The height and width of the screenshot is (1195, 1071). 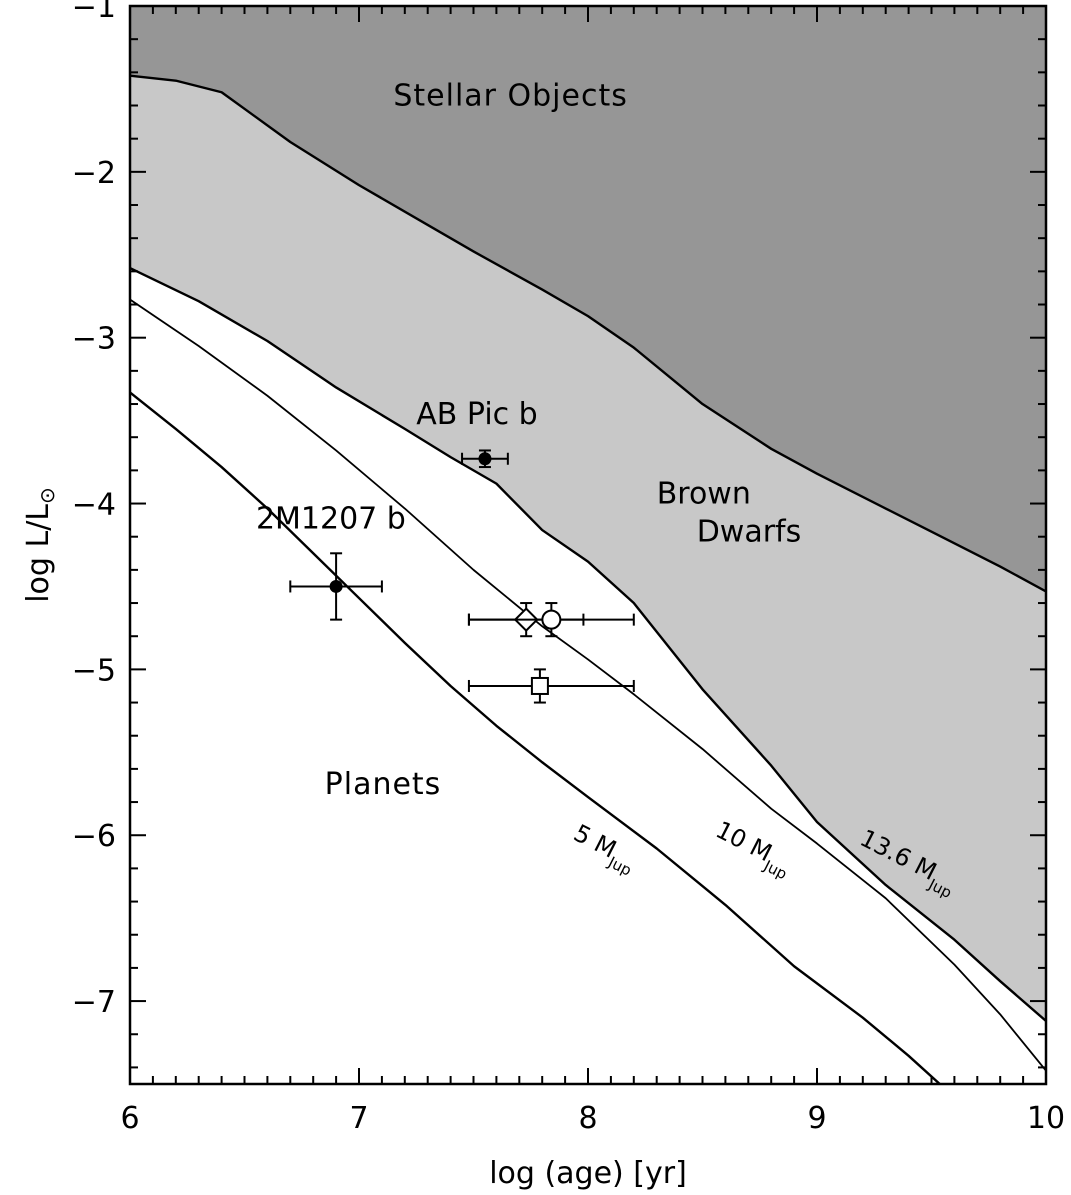 I want to click on region-label-brown-dwarfs: Brown Dwarfs, so click(x=729, y=513).